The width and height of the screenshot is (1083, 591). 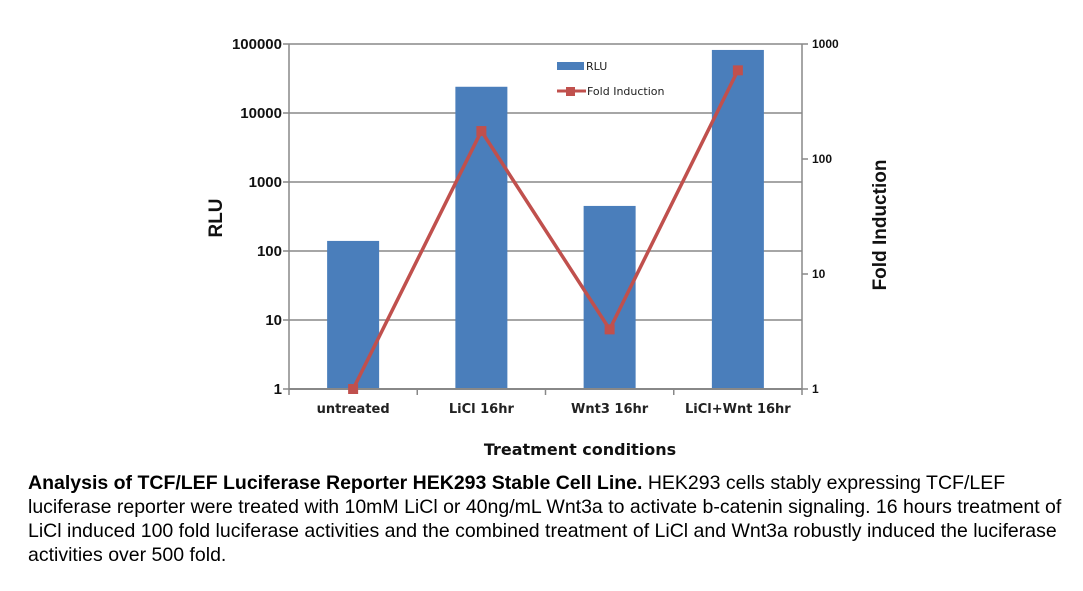 What do you see at coordinates (822, 159) in the screenshot?
I see `y2-tick-label: 100` at bounding box center [822, 159].